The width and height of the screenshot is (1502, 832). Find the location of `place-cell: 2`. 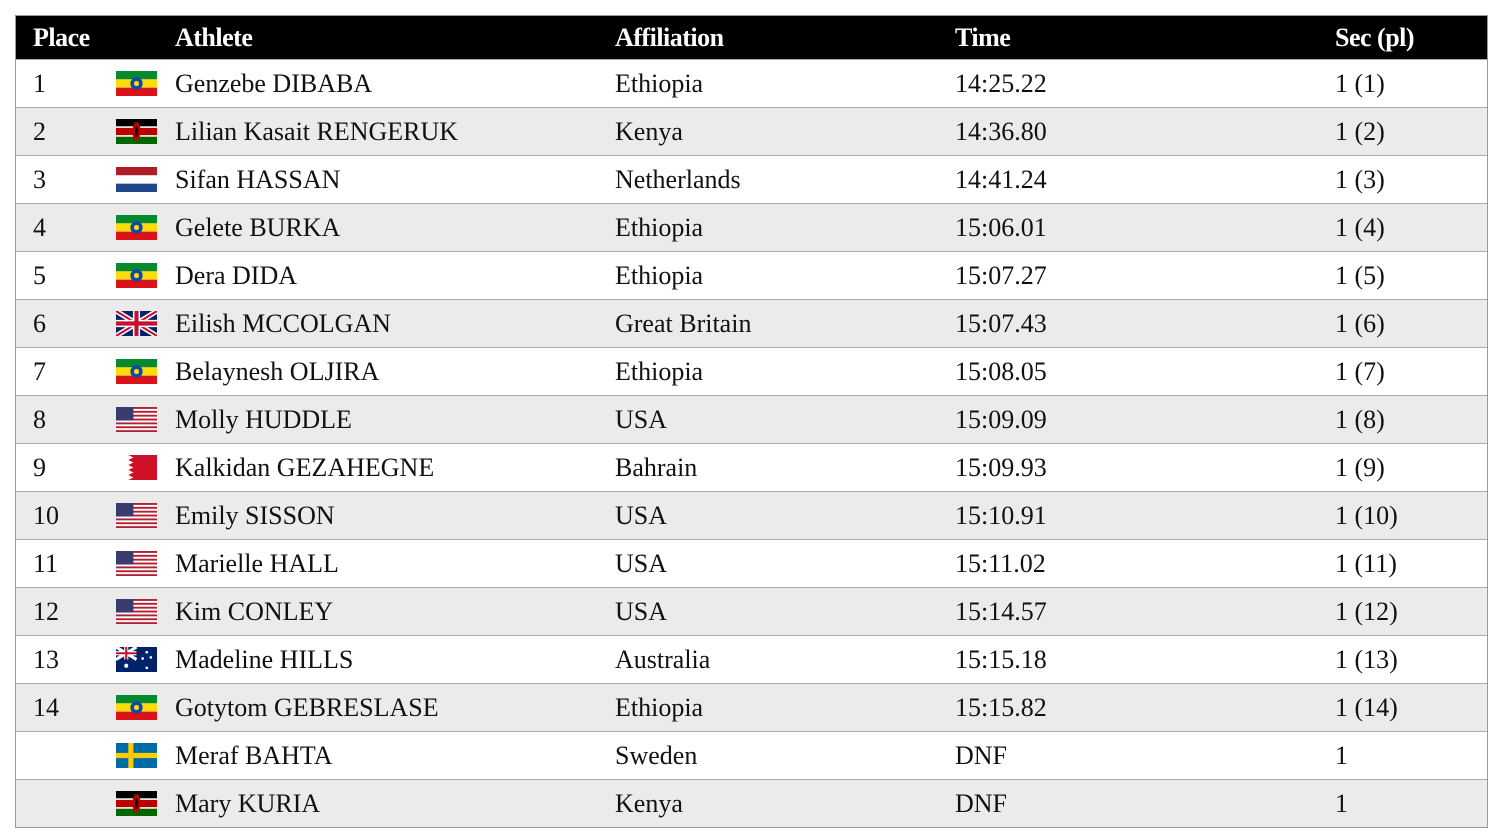

place-cell: 2 is located at coordinates (39, 131).